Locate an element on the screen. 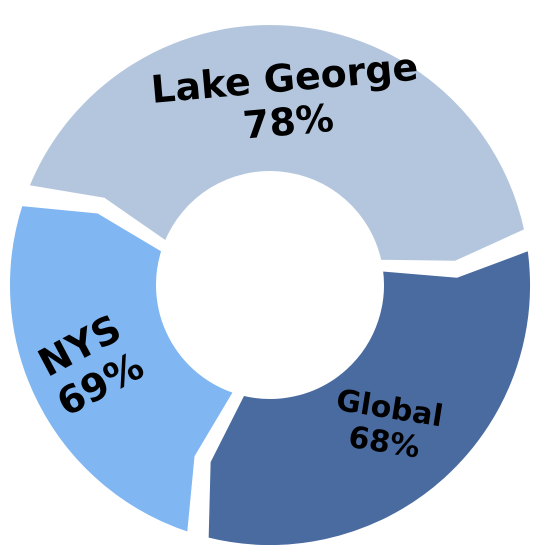 The image size is (537, 545). segment-value: 78% is located at coordinates (288, 122).